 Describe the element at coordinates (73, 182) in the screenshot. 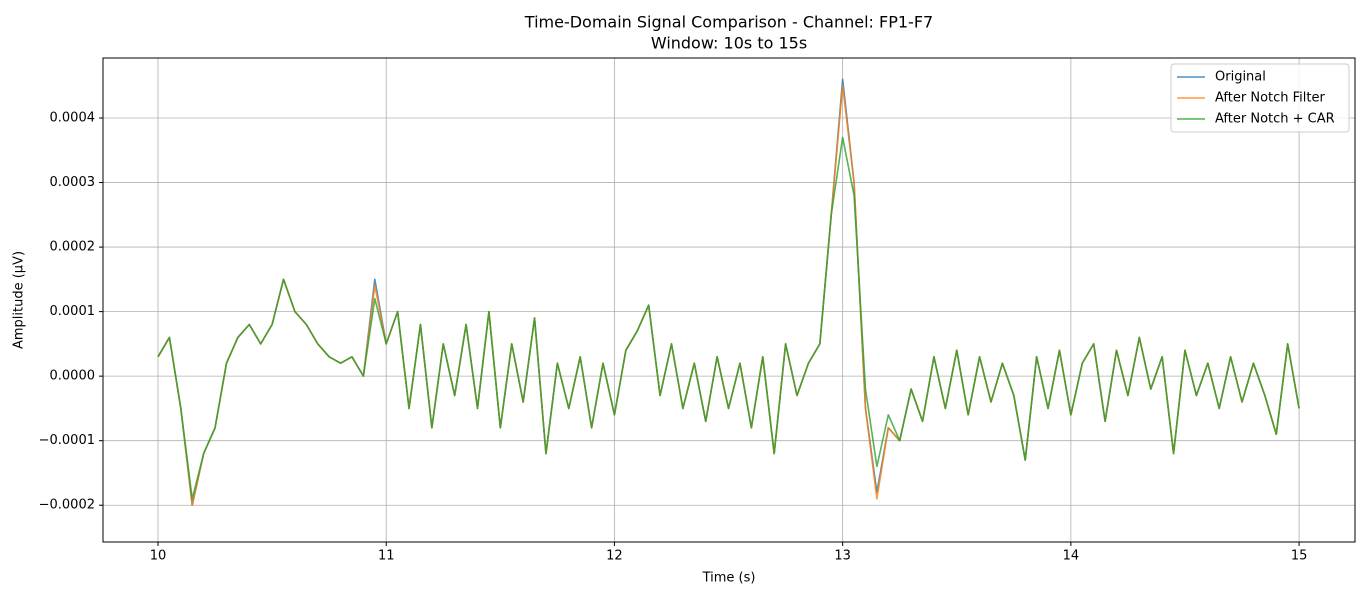

I see `y-tick-label: 0.0003` at that location.